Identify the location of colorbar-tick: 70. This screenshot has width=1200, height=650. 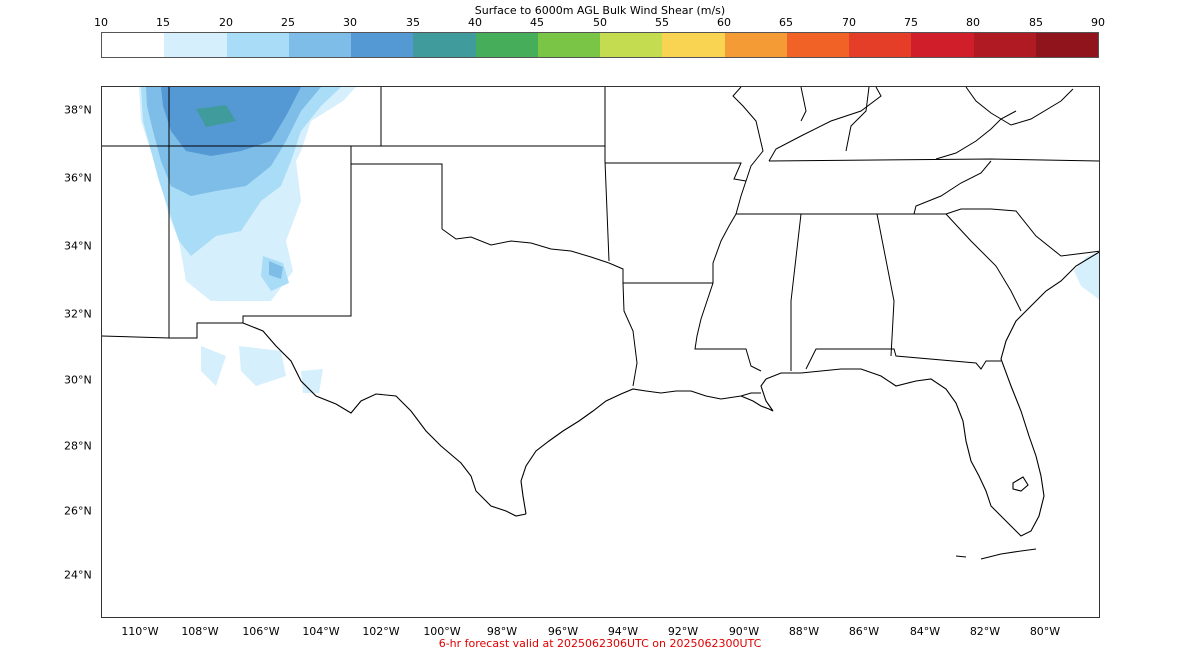
(849, 22).